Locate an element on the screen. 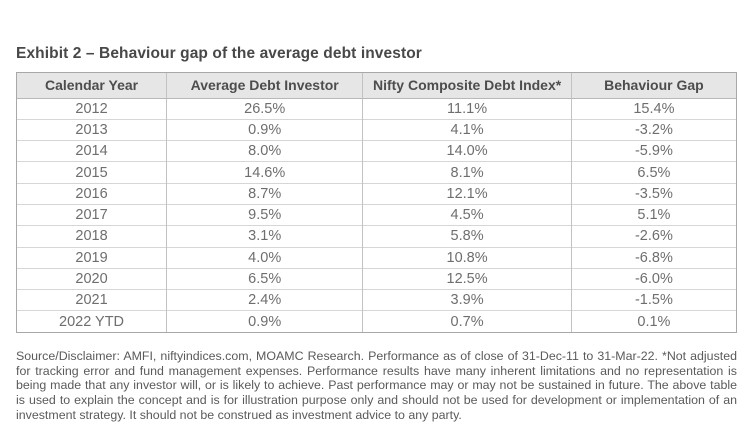  table-cell: 2018 is located at coordinates (92, 236).